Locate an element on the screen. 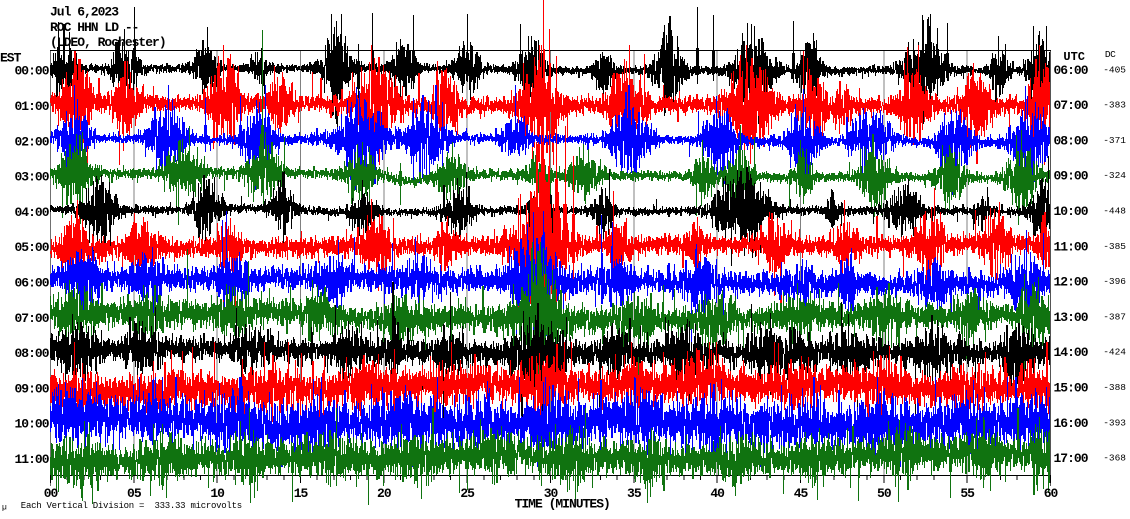 The image size is (1130, 519). svg-text: 60 is located at coordinates (1051, 493).